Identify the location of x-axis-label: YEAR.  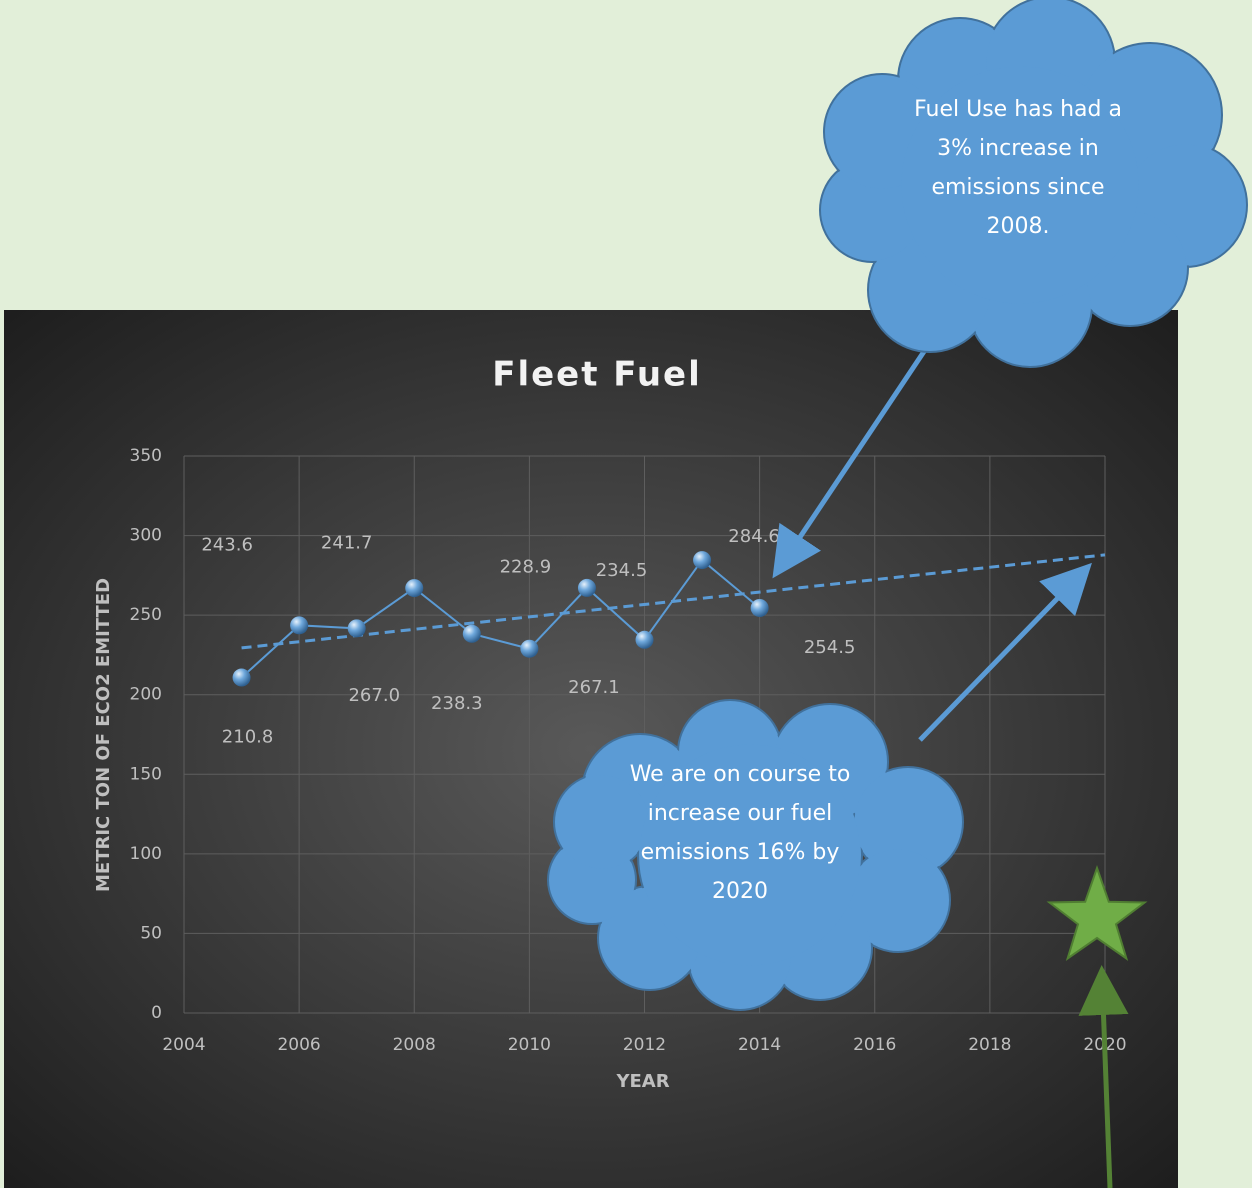
(642, 1081).